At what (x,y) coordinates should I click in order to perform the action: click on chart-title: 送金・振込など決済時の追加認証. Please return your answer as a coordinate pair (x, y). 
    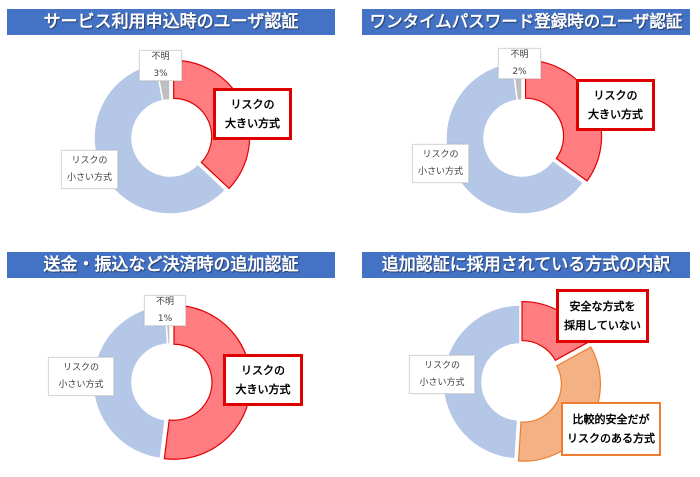
    Looking at the image, I should click on (171, 265).